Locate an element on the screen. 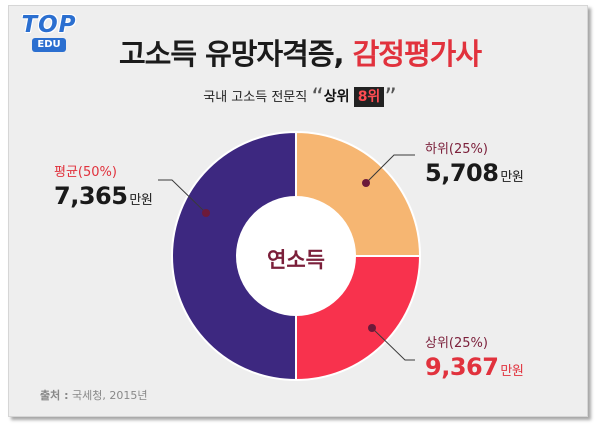  slice-value-lower-number: 5,708 is located at coordinates (462, 173).